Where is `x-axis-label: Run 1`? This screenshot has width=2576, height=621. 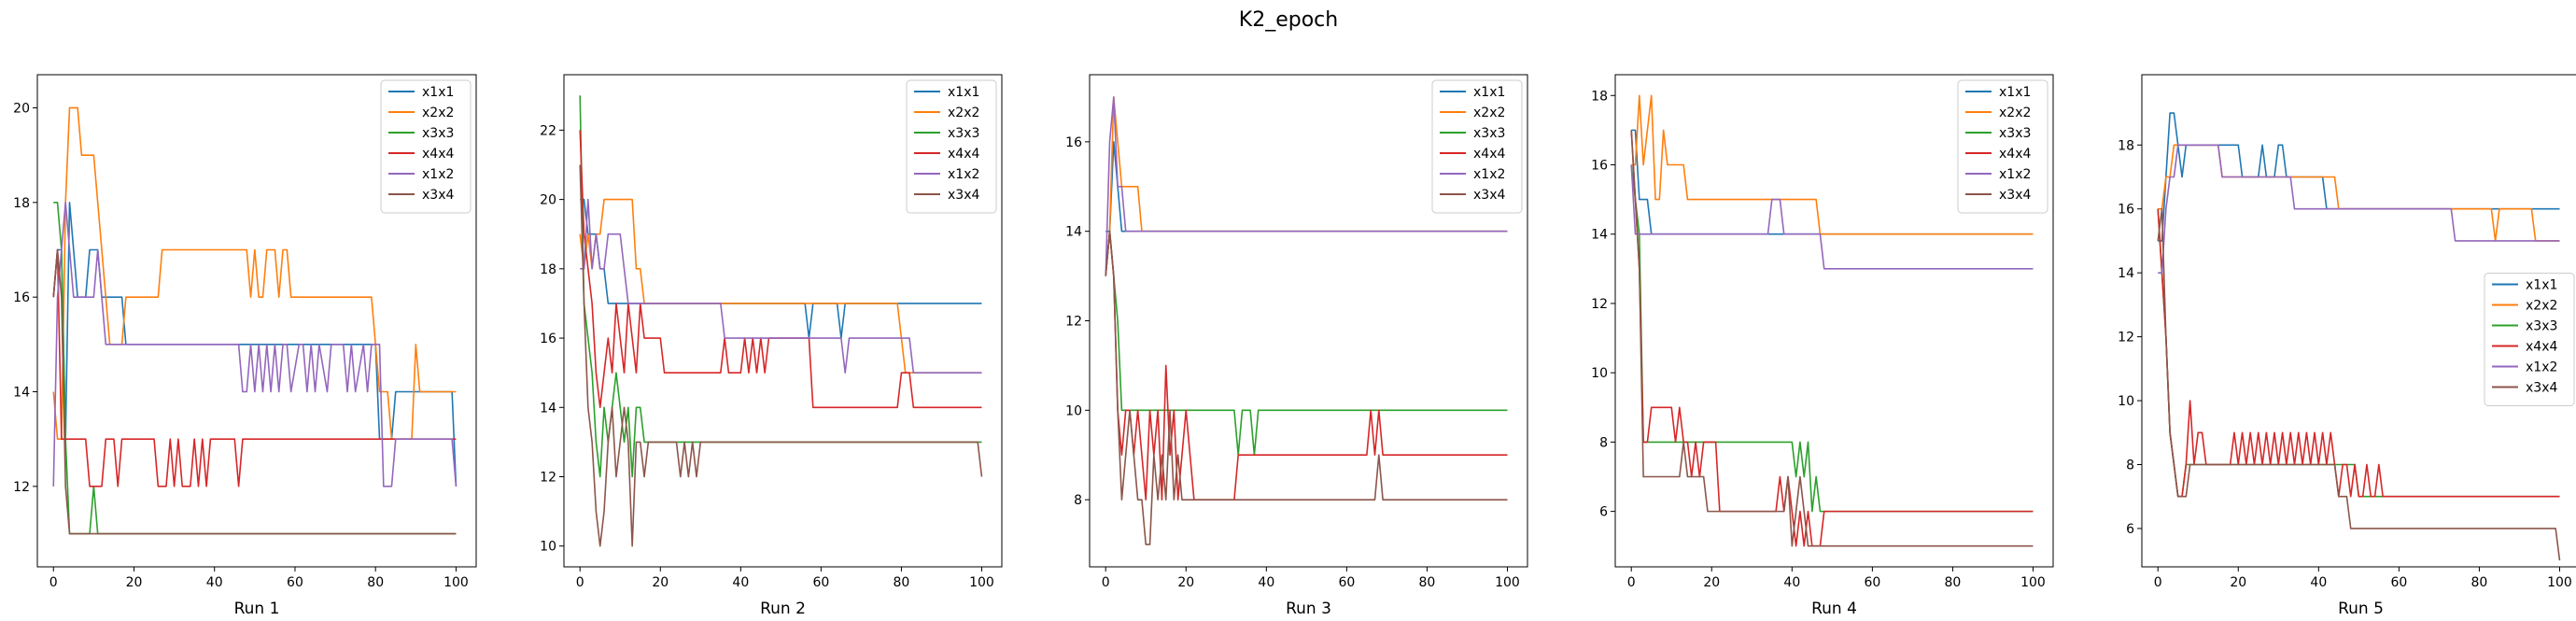
x-axis-label: Run 1 is located at coordinates (257, 609).